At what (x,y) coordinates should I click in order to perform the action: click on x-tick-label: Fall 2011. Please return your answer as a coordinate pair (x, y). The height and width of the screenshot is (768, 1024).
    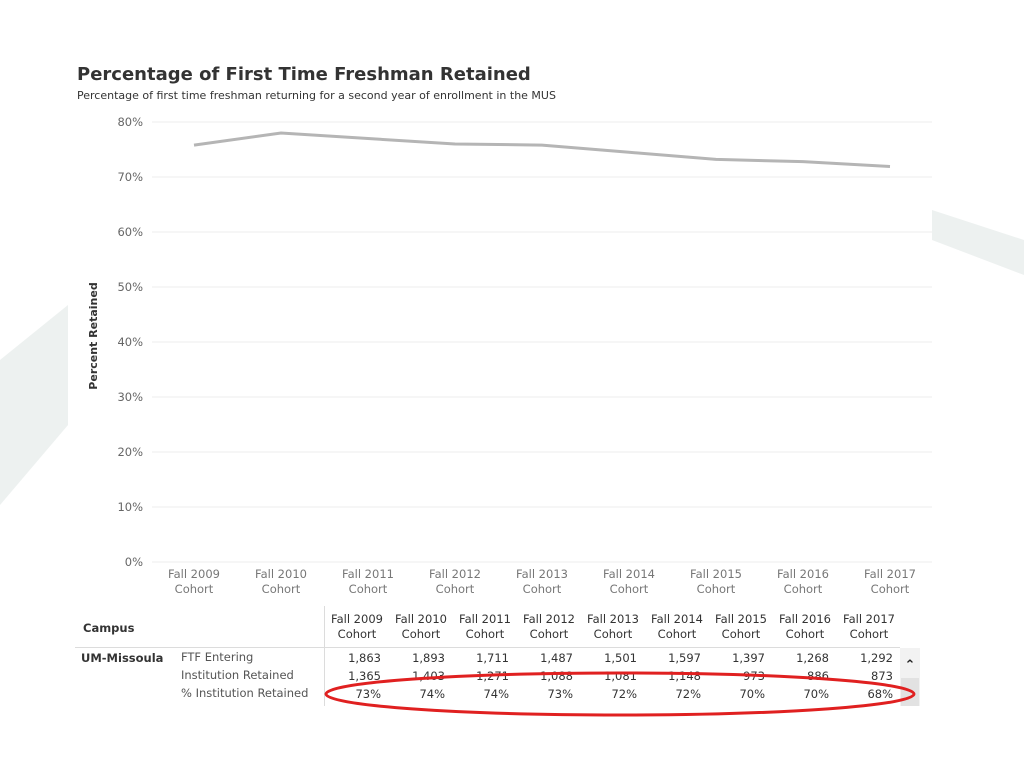
    Looking at the image, I should click on (368, 574).